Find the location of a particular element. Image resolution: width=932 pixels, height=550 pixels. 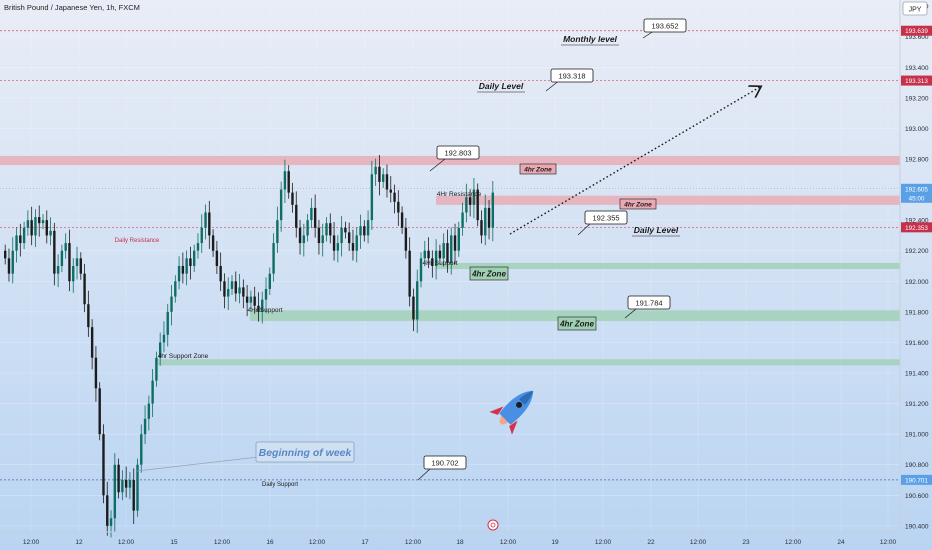

currency-box is located at coordinates (915, 8).